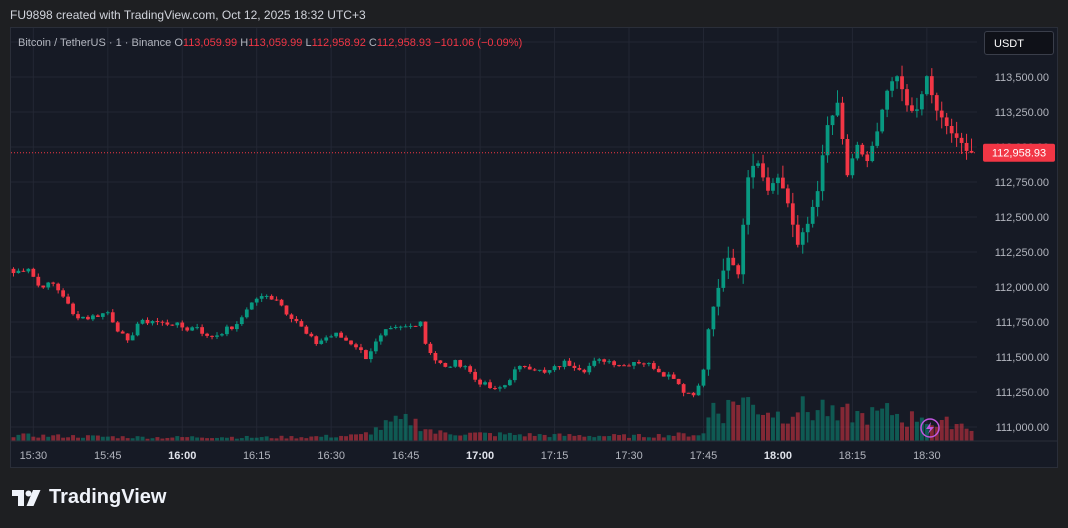 The width and height of the screenshot is (1068, 528). Describe the element at coordinates (182, 456) in the screenshot. I see `x-tick-label: 16:00` at that location.